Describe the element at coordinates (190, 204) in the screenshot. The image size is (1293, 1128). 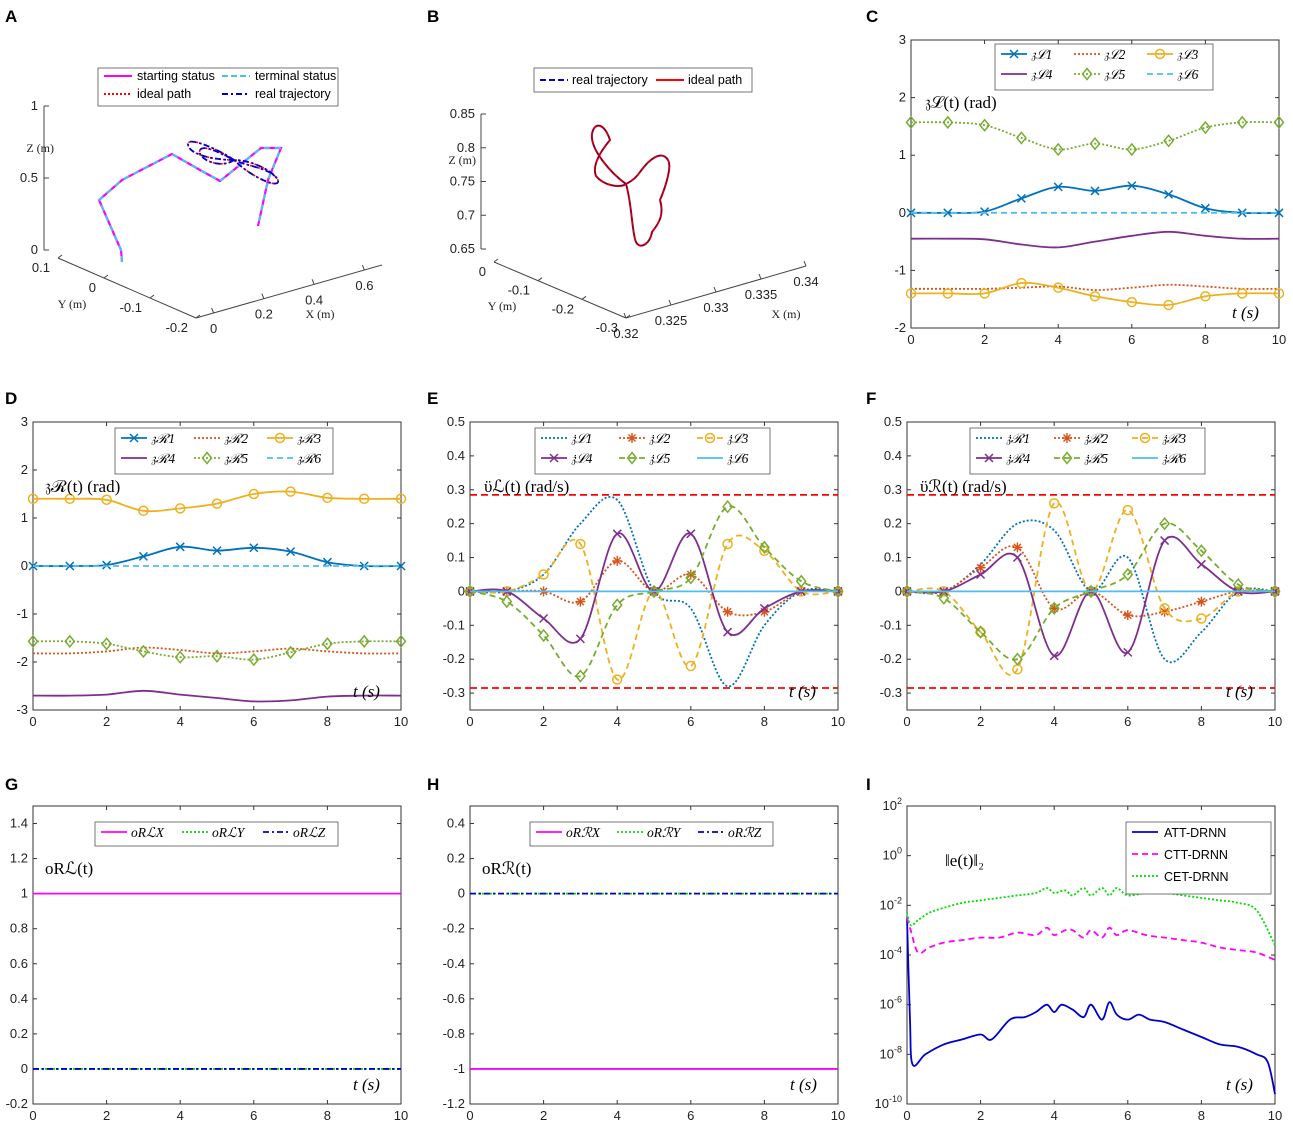
I see `starting-status-path` at that location.